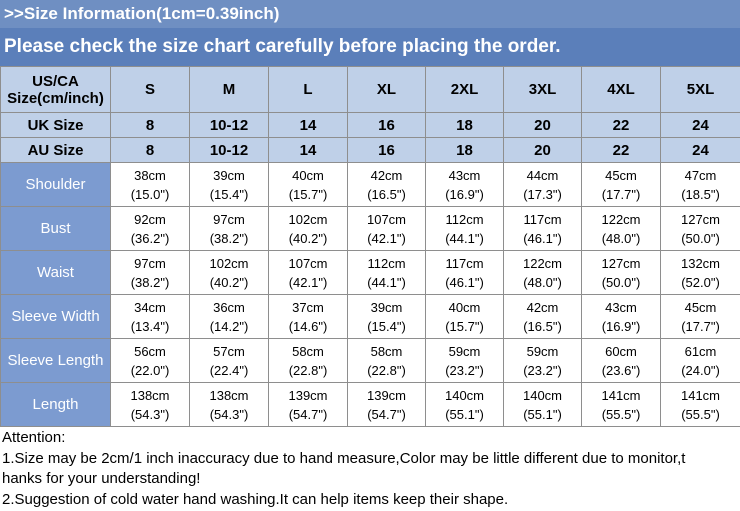  Describe the element at coordinates (464, 360) in the screenshot. I see `measurement-cell: 59cm (23.2")` at that location.